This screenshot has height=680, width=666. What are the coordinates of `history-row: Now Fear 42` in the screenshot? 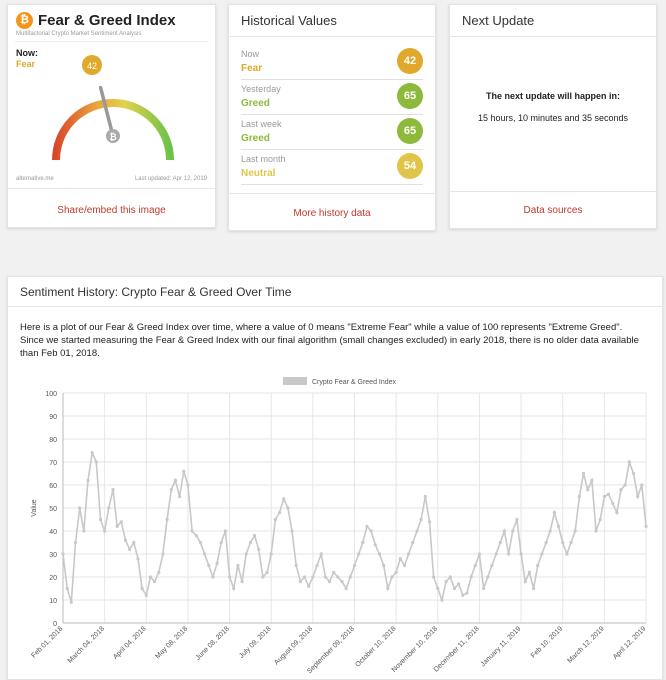 It's located at (332, 62).